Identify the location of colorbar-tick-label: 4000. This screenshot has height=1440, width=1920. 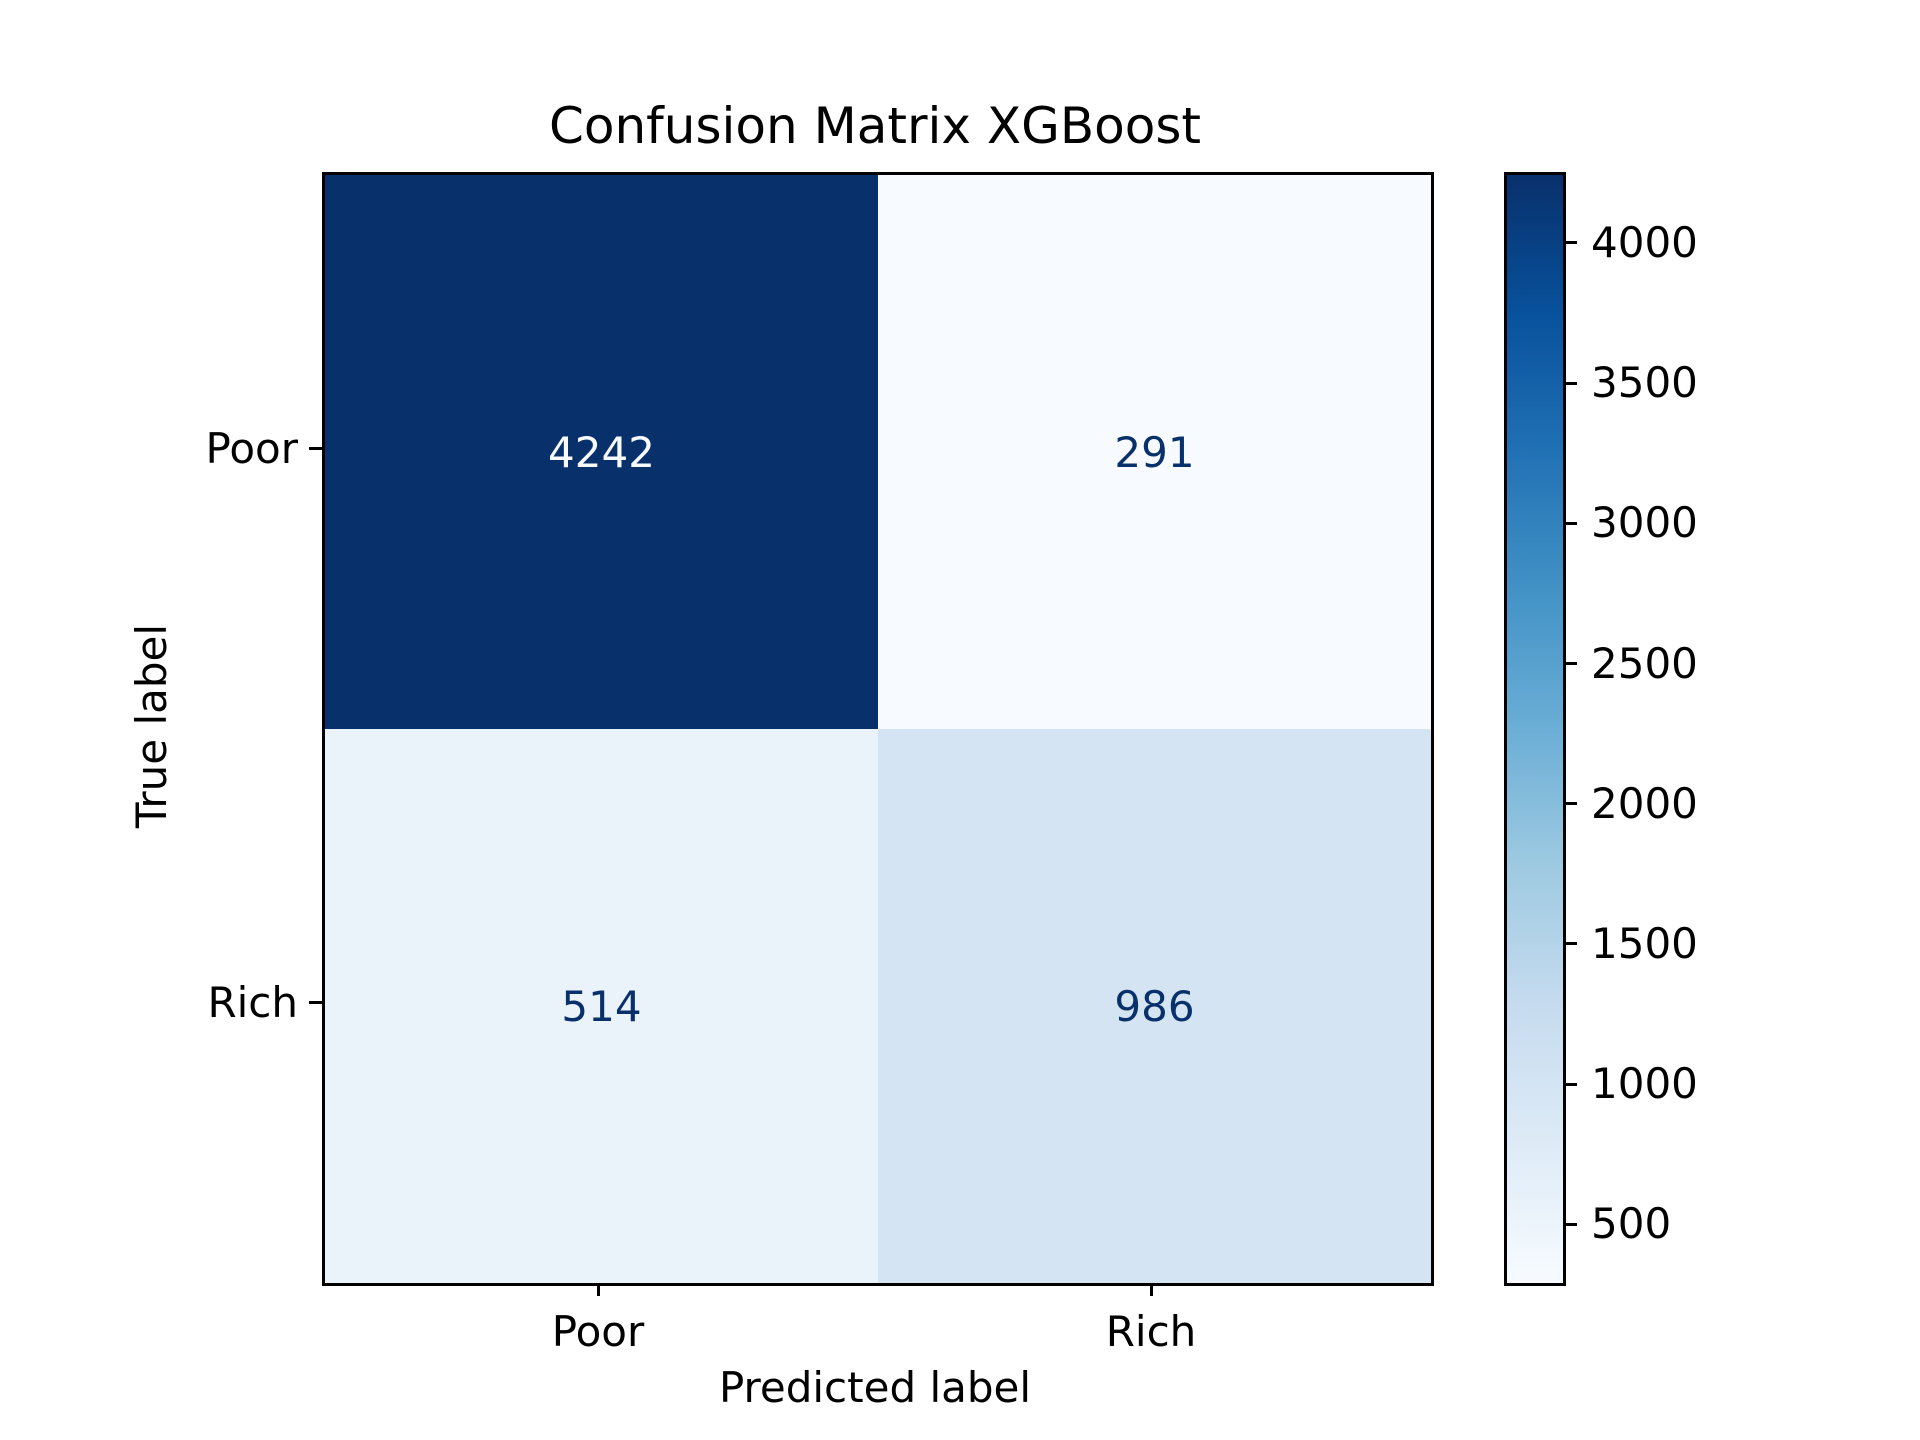
(1644, 242).